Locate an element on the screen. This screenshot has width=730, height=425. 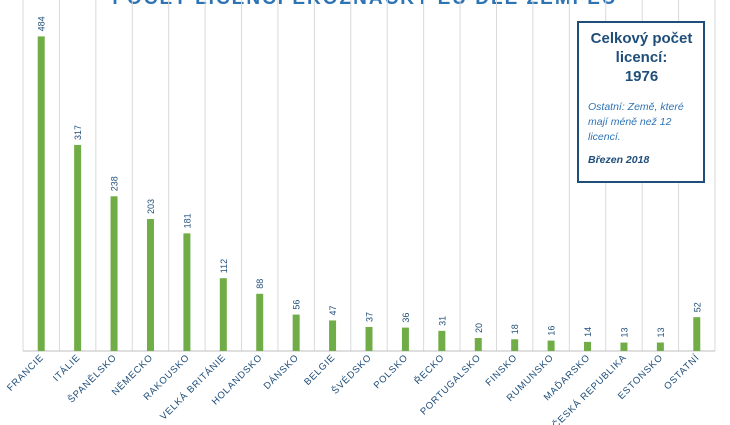
value-label-8: 47 is located at coordinates (333, 310).